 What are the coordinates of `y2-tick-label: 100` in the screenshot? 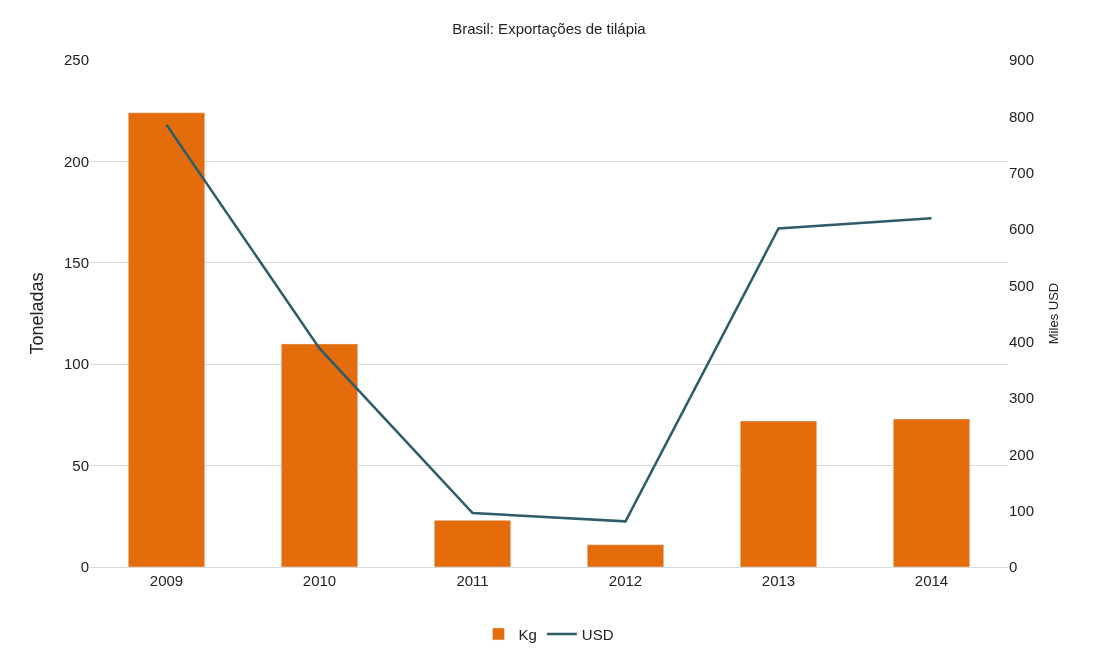 It's located at (1022, 510).